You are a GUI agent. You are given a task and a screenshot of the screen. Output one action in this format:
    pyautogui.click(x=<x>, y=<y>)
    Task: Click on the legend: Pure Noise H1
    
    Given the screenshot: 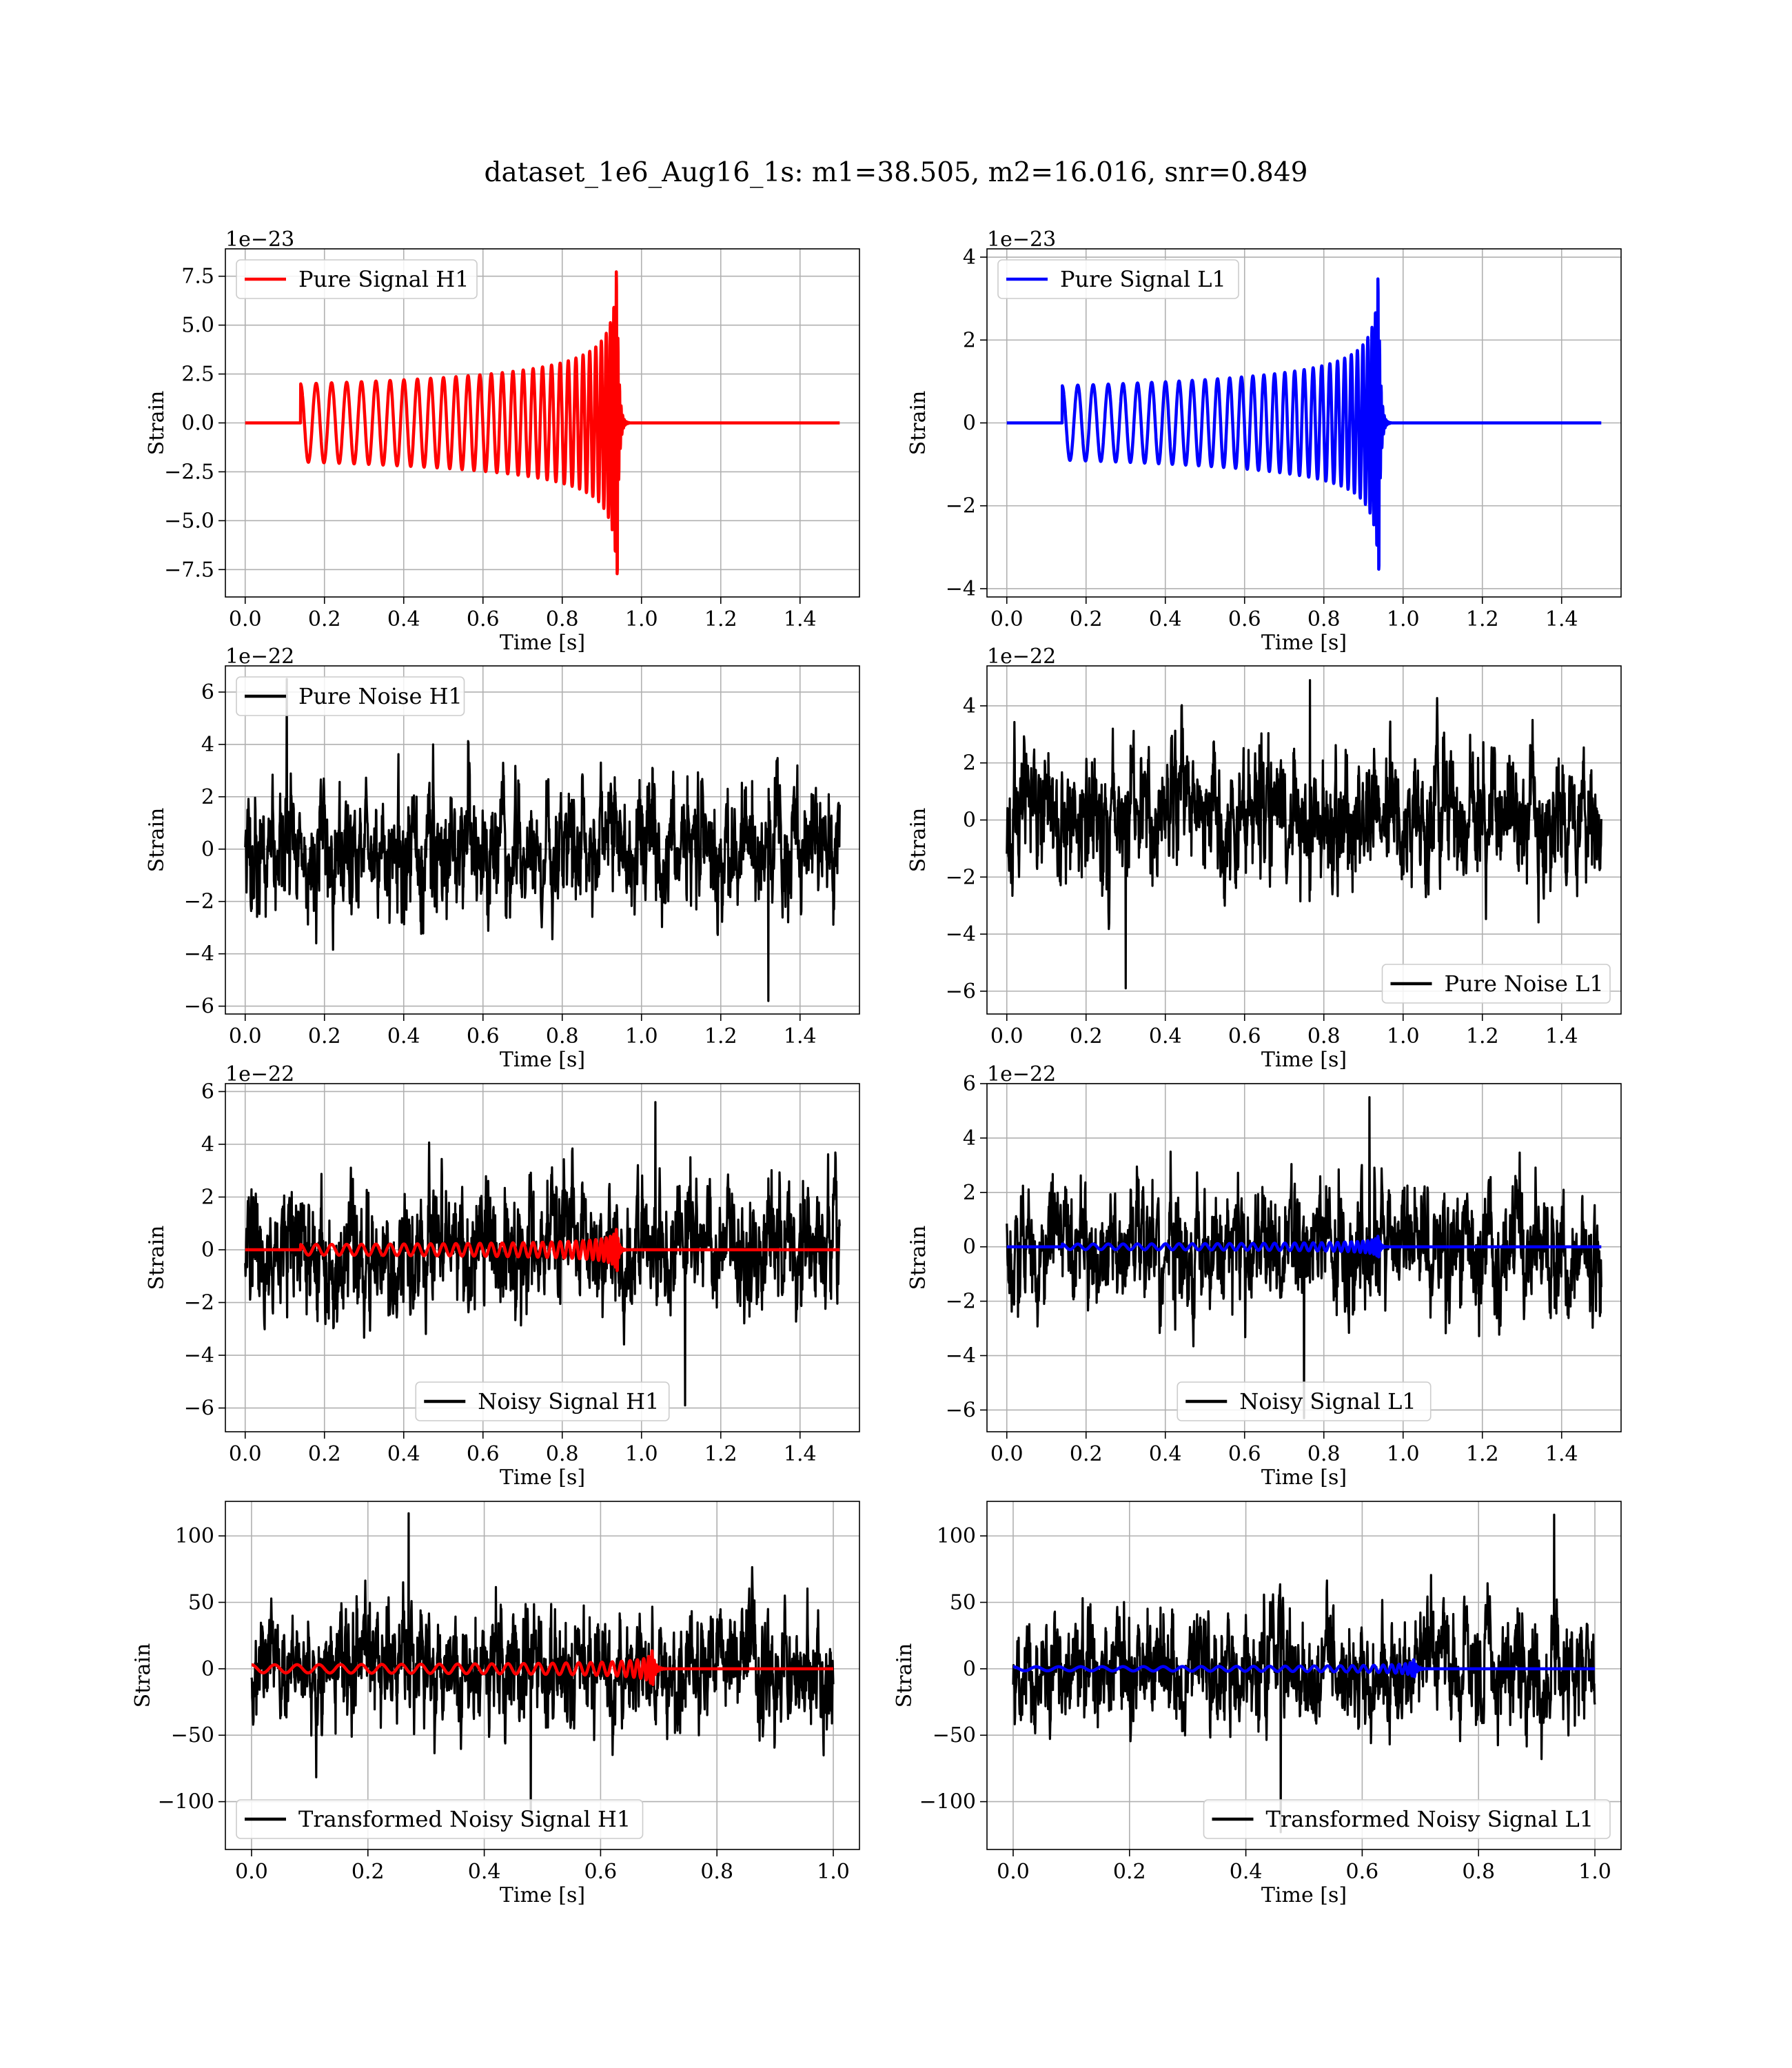 What is the action you would take?
    pyautogui.click(x=350, y=696)
    